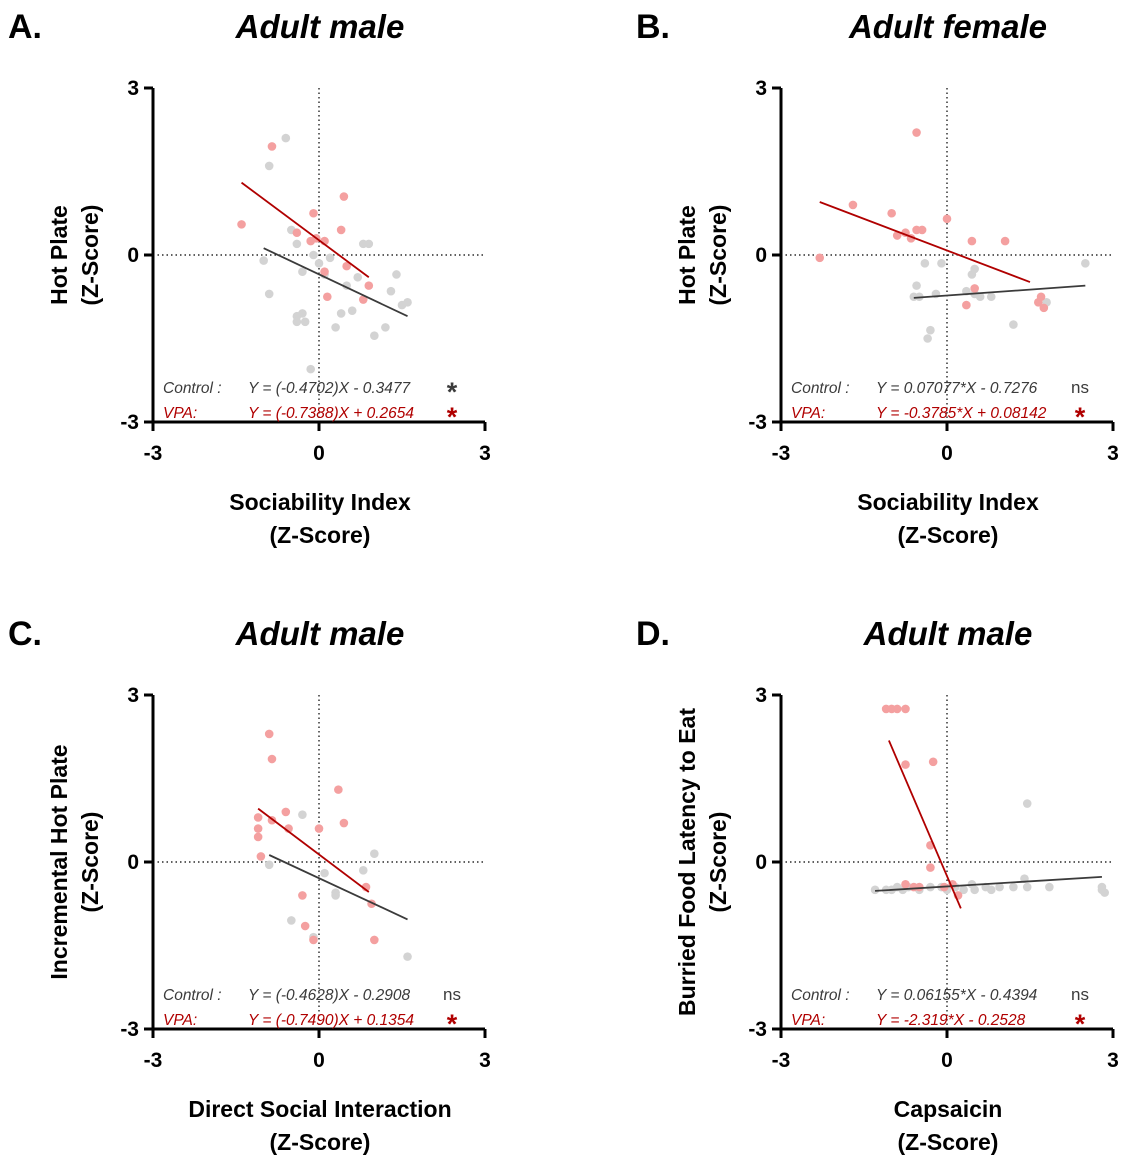  I want to click on y-axis-label: Burried Food Latency to Eat, so click(687, 862).